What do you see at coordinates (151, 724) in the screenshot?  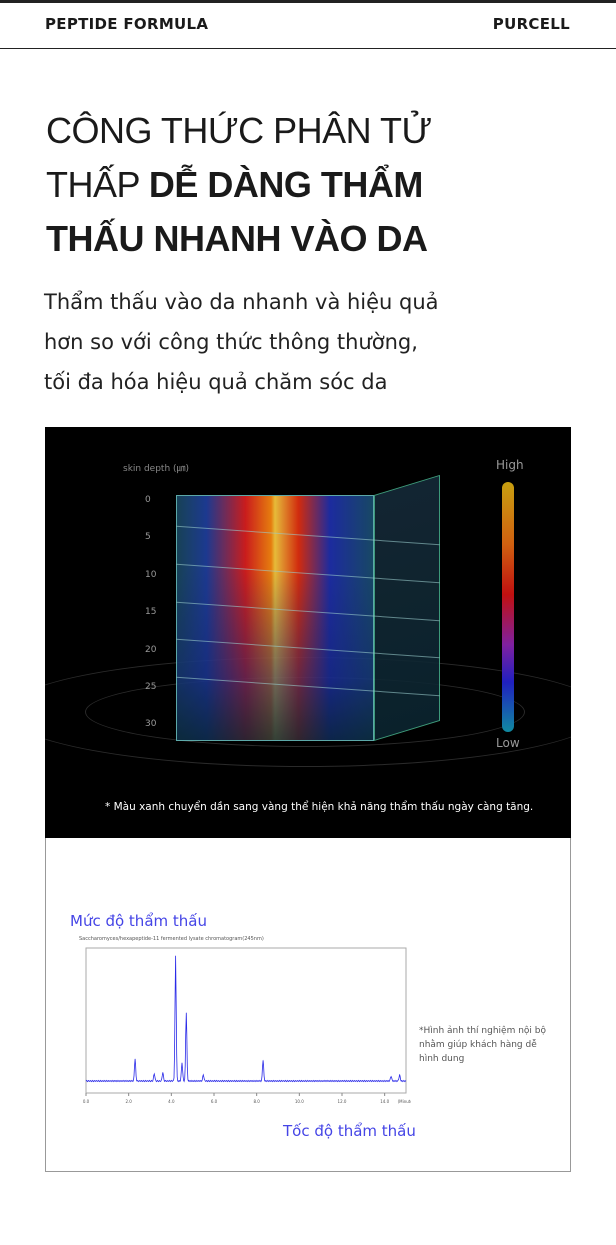 I see `depth-tick: 30` at bounding box center [151, 724].